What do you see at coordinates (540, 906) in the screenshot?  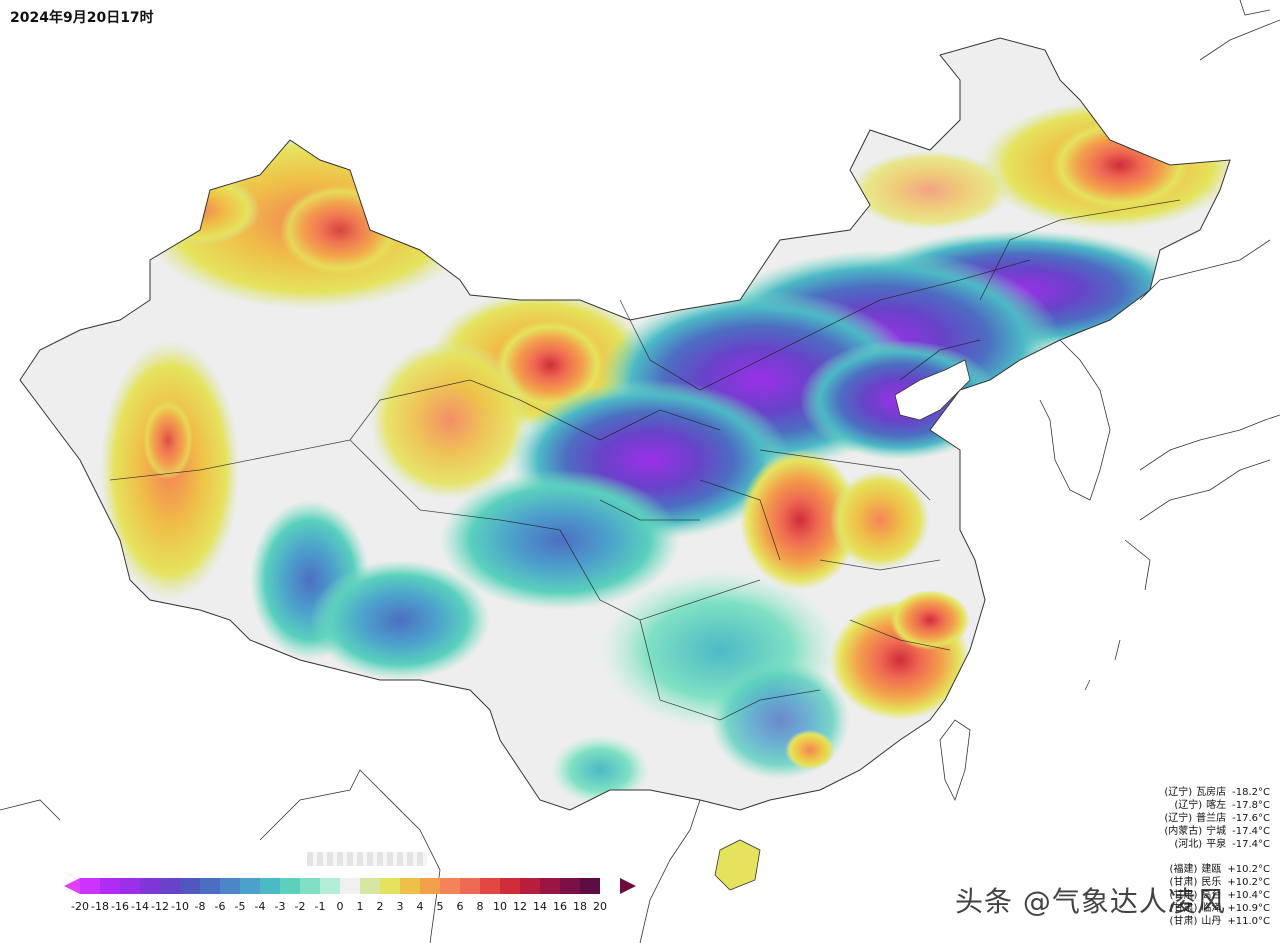 I see `legend-tick: 14` at bounding box center [540, 906].